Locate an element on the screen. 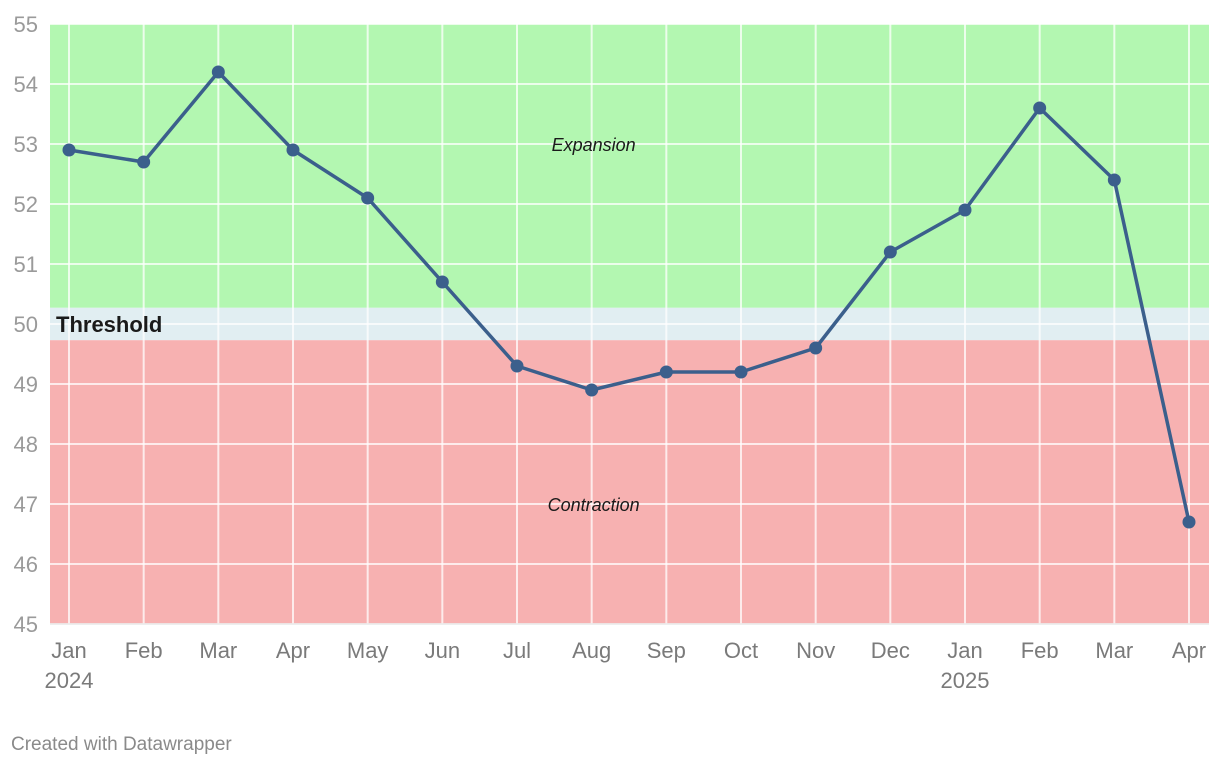 This screenshot has height=770, width=1220. y-tick-label: 50 is located at coordinates (26, 324).